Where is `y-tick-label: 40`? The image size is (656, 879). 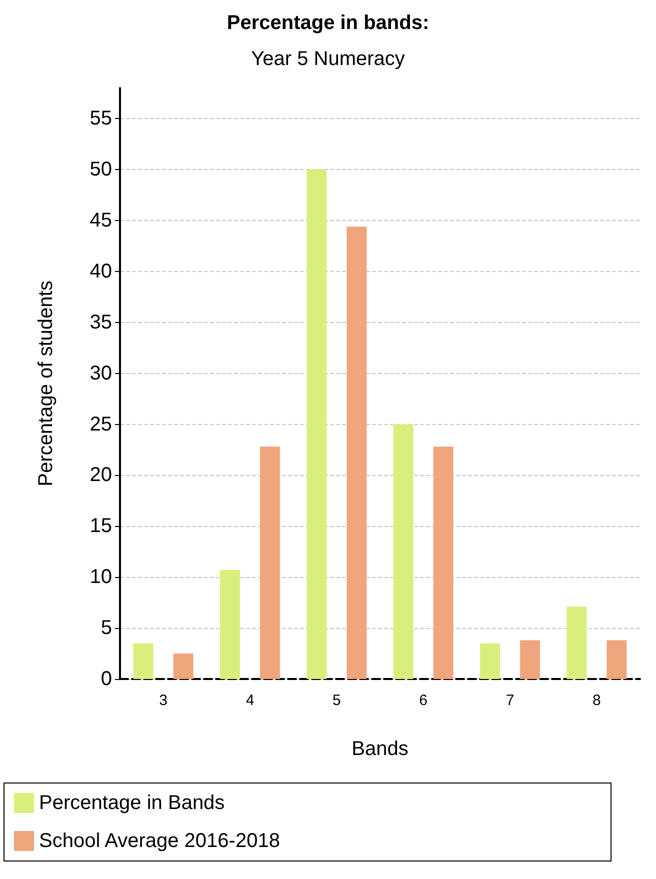
y-tick-label: 40 is located at coordinates (101, 271).